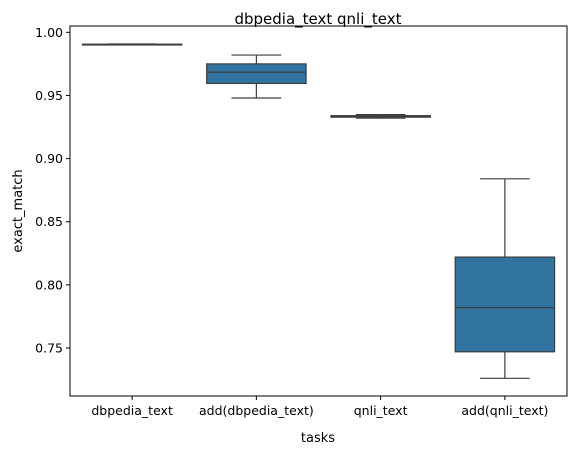  Describe the element at coordinates (318, 438) in the screenshot. I see `x-axis-label: tasks` at that location.